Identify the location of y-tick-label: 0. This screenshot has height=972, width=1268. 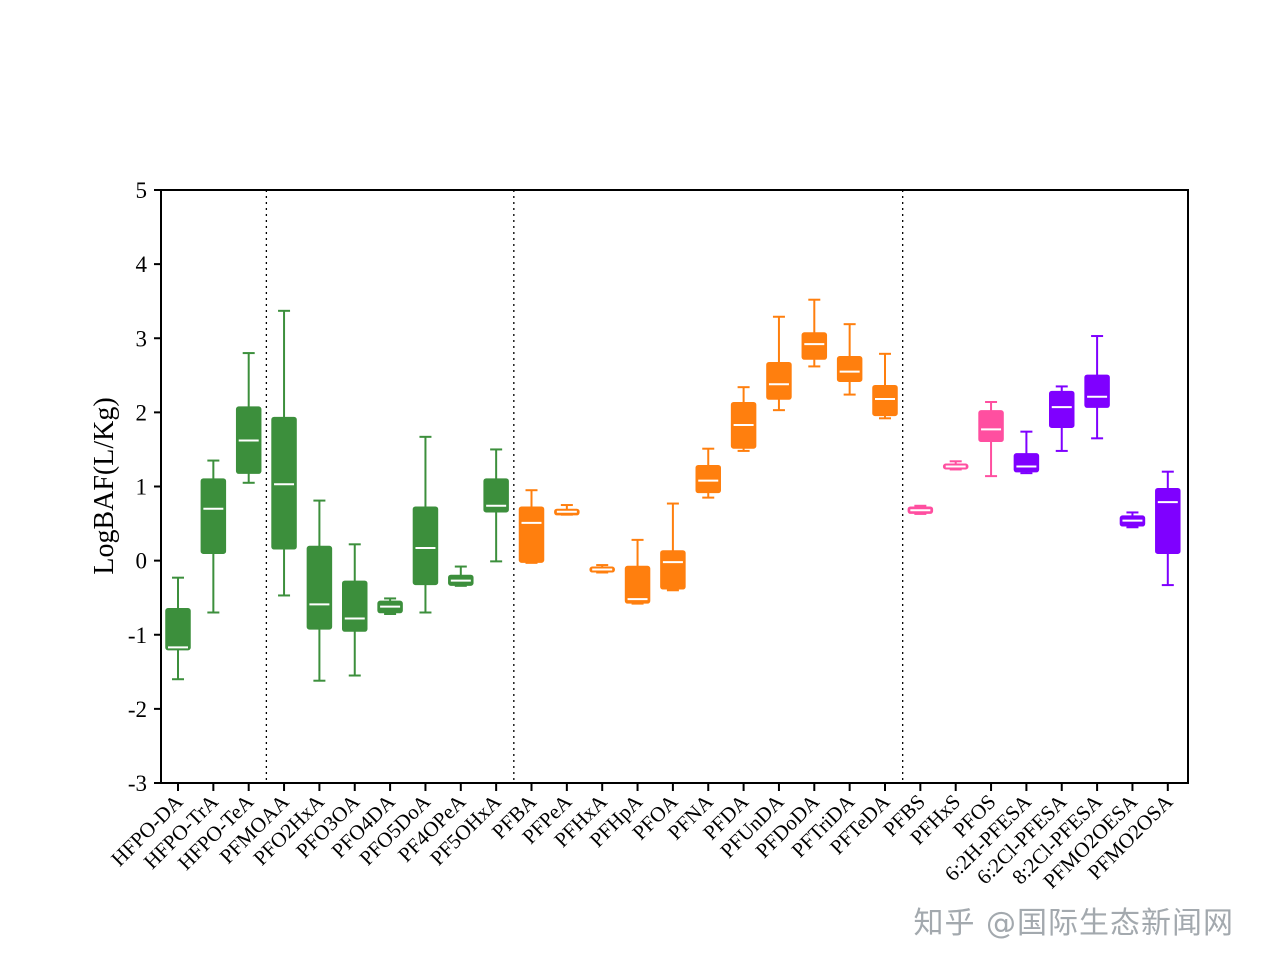
(142, 561).